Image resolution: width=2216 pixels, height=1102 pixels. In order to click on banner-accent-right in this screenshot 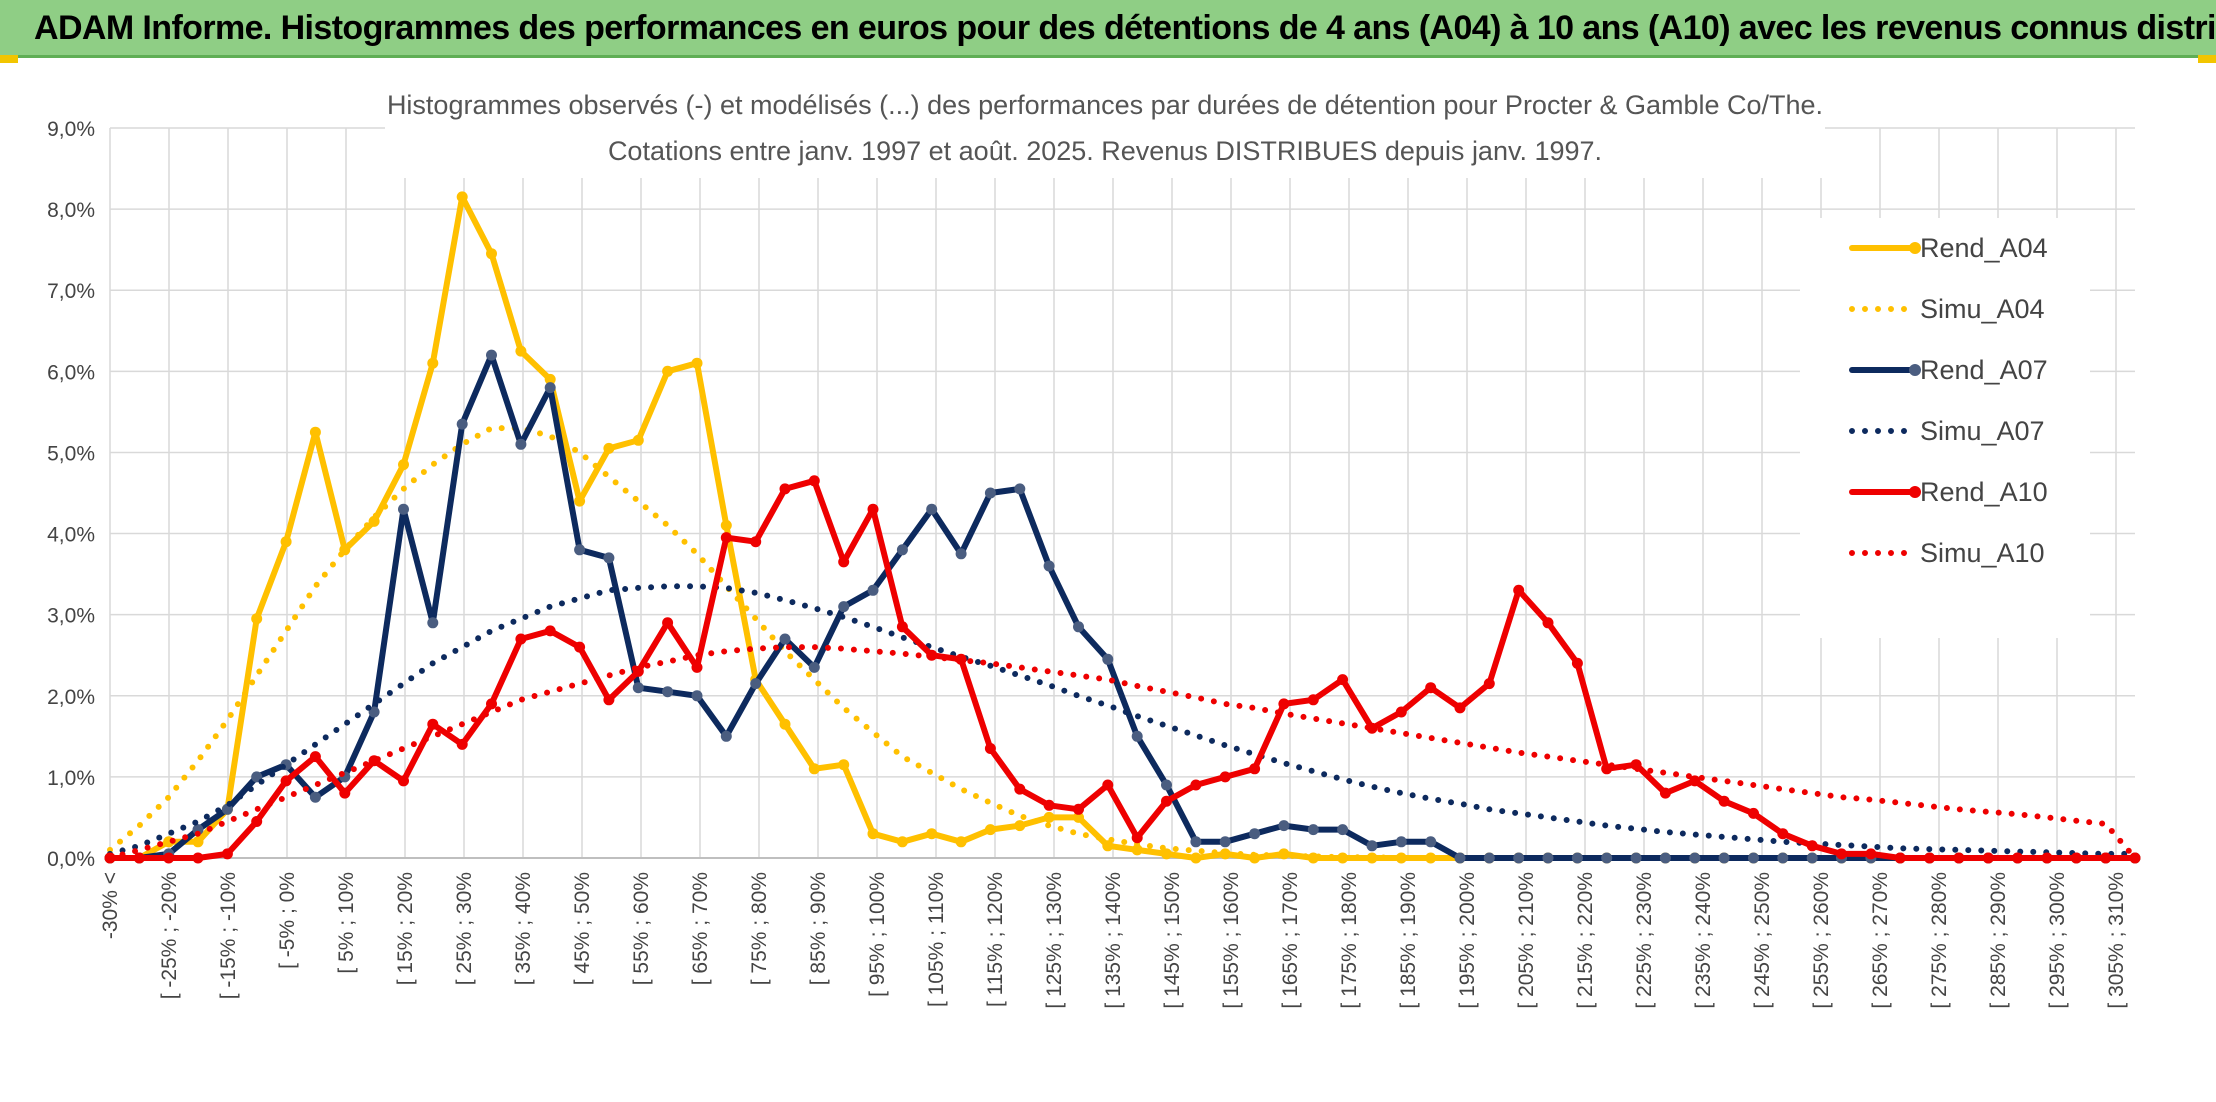, I will do `click(2207, 59)`.